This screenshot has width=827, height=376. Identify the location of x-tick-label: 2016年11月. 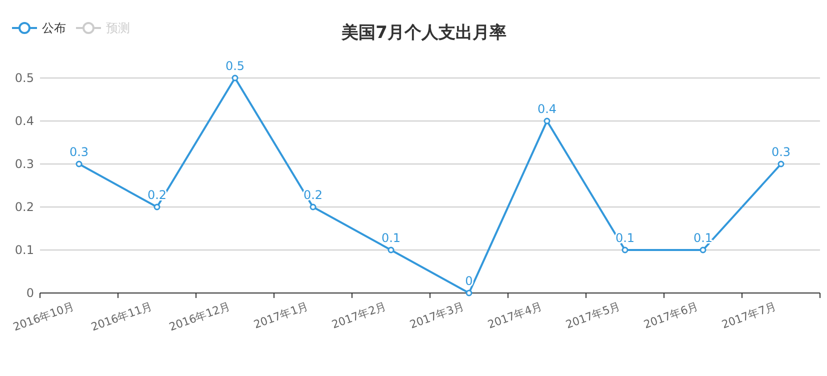
(121, 317).